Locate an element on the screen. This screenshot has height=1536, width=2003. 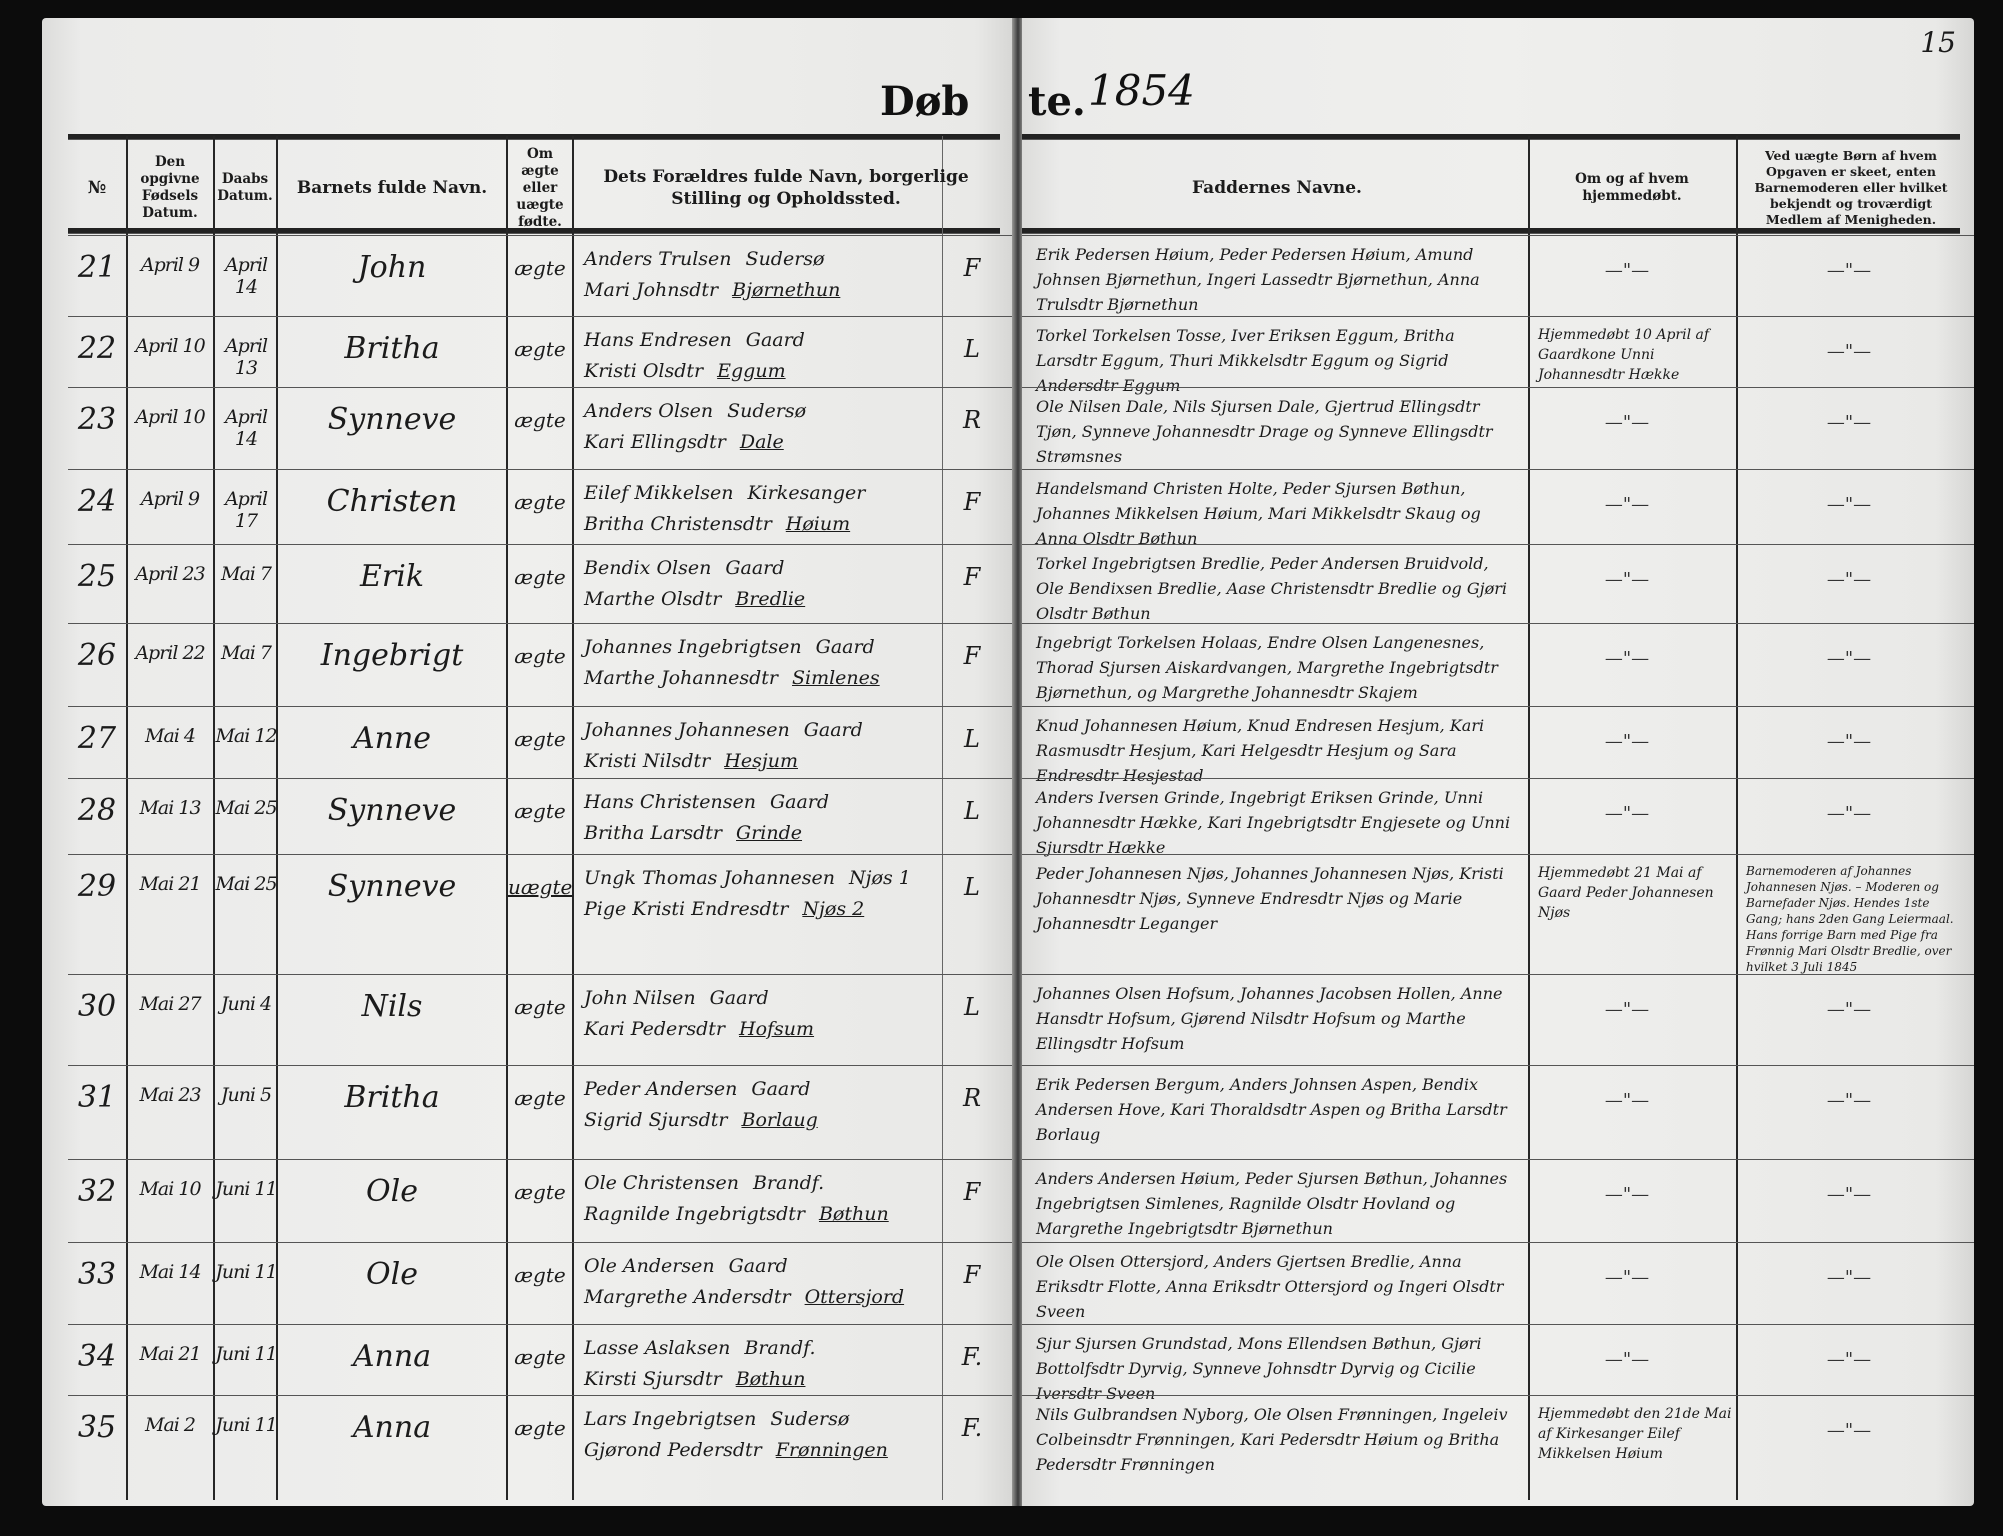
stilling-mark: F. is located at coordinates (972, 1428).